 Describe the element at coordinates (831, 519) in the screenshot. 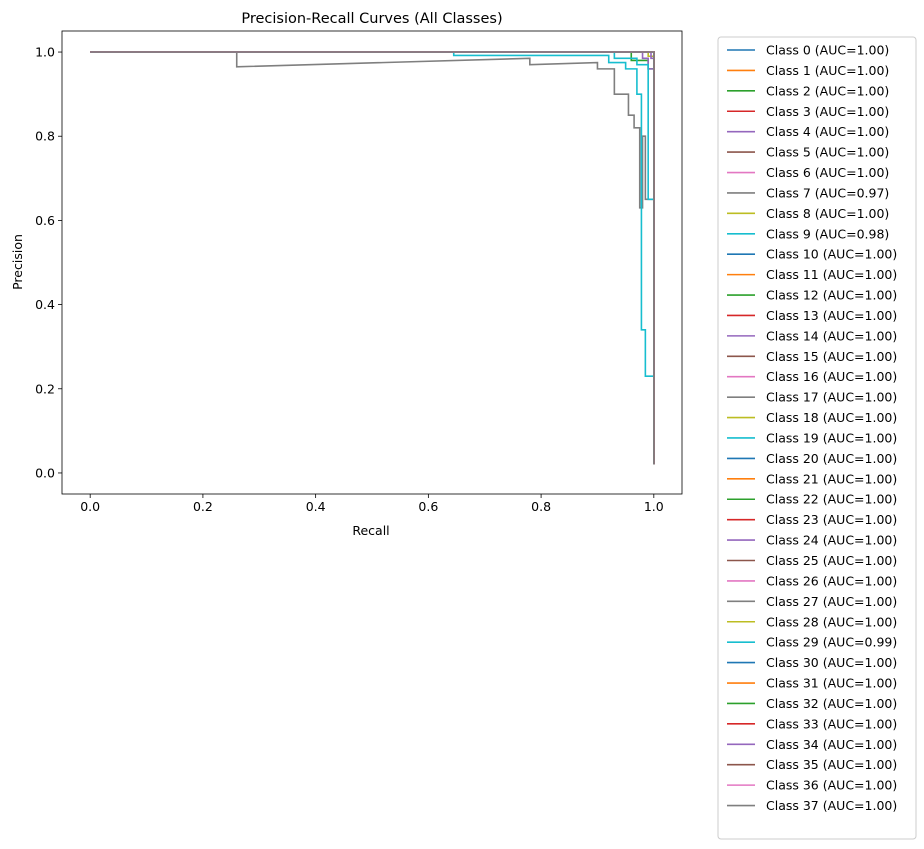

I see `legend-label: Class 23 (AUC=1.00)` at that location.